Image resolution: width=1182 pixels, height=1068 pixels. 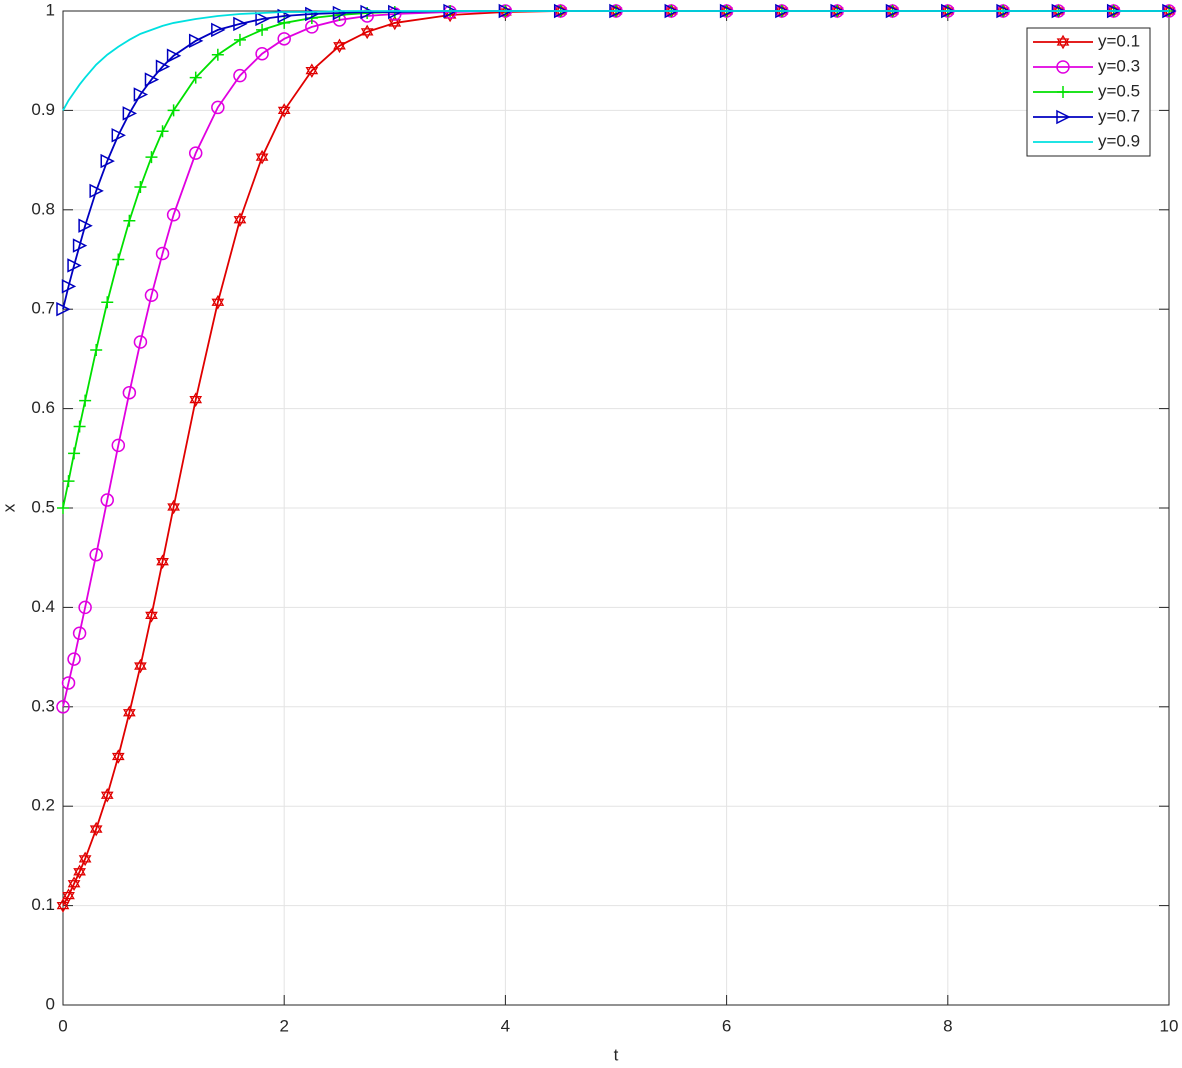 I want to click on y-tick-label: 0.6, so click(x=43, y=407).